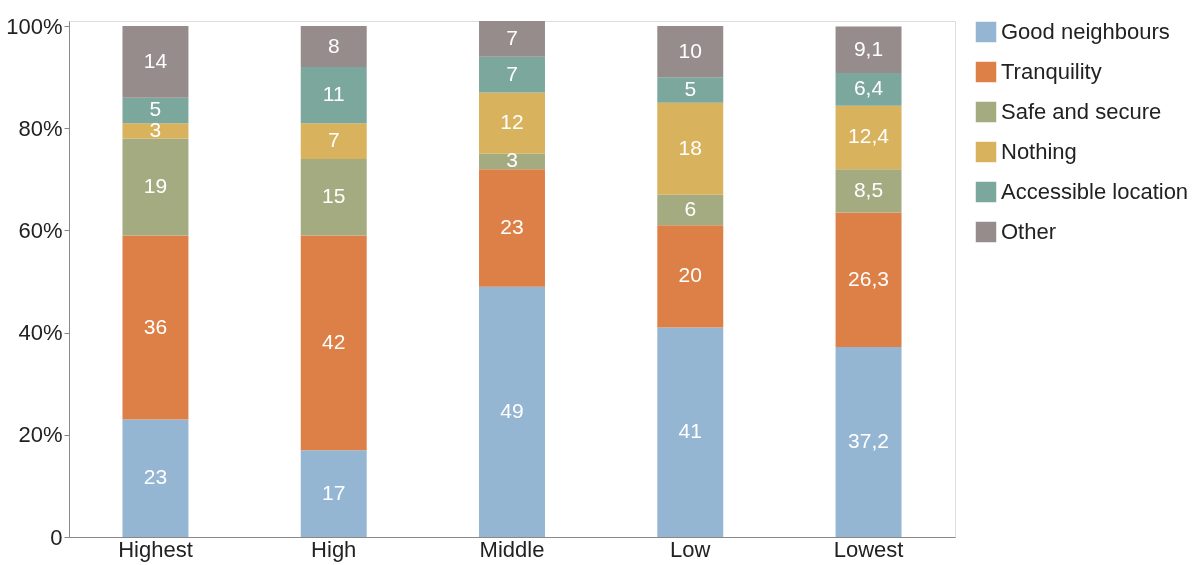  Describe the element at coordinates (1081, 111) in the screenshot. I see `legend-label: Safe and secure` at that location.